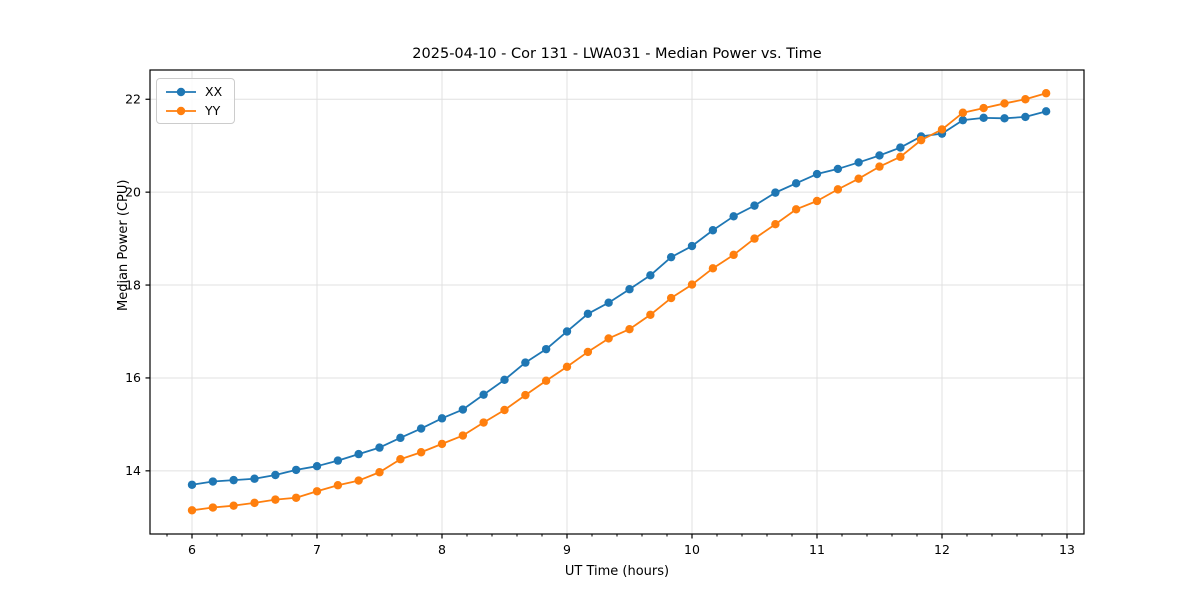 Image resolution: width=1200 pixels, height=600 pixels. What do you see at coordinates (442, 549) in the screenshot?
I see `x-tick-label: 8` at bounding box center [442, 549].